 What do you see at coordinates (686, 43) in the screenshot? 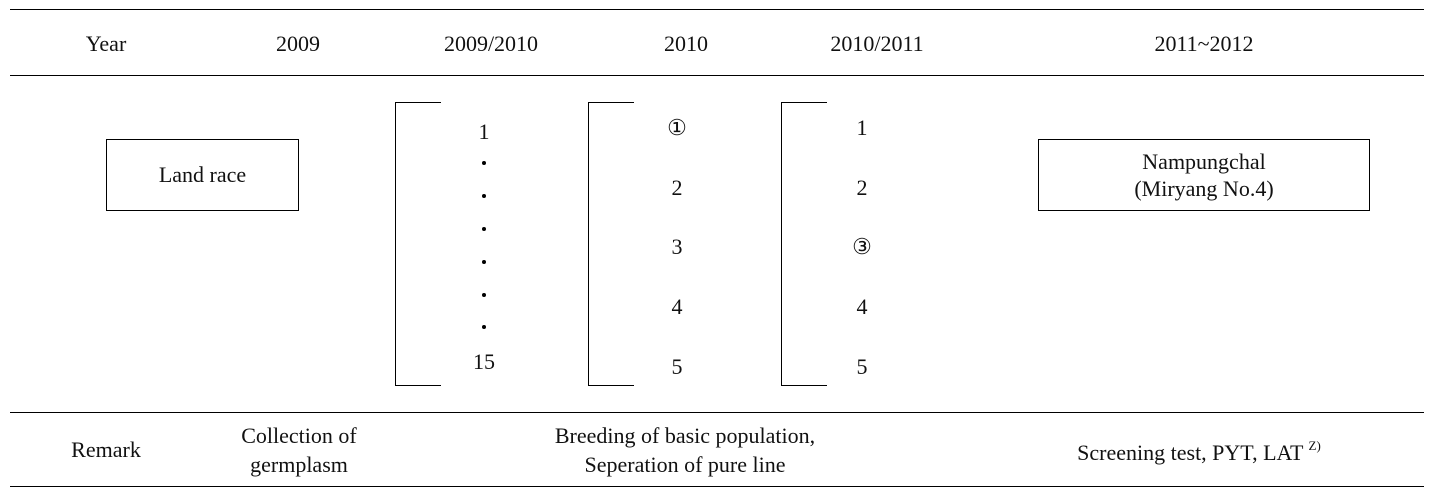
I see `header-2010: 2010` at bounding box center [686, 43].